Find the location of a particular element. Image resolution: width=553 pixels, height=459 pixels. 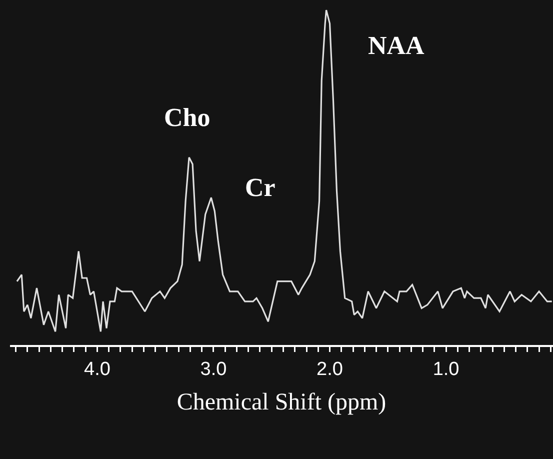

x-tick-label: 1.0 is located at coordinates (446, 369).